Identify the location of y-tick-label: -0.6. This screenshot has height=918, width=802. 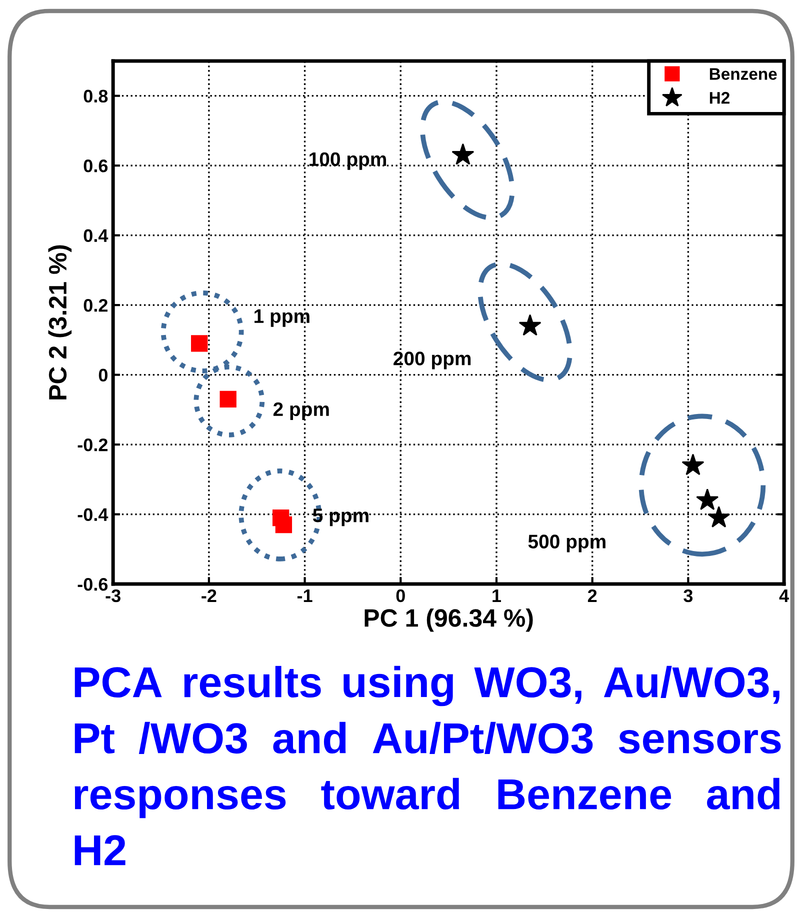
(93, 584).